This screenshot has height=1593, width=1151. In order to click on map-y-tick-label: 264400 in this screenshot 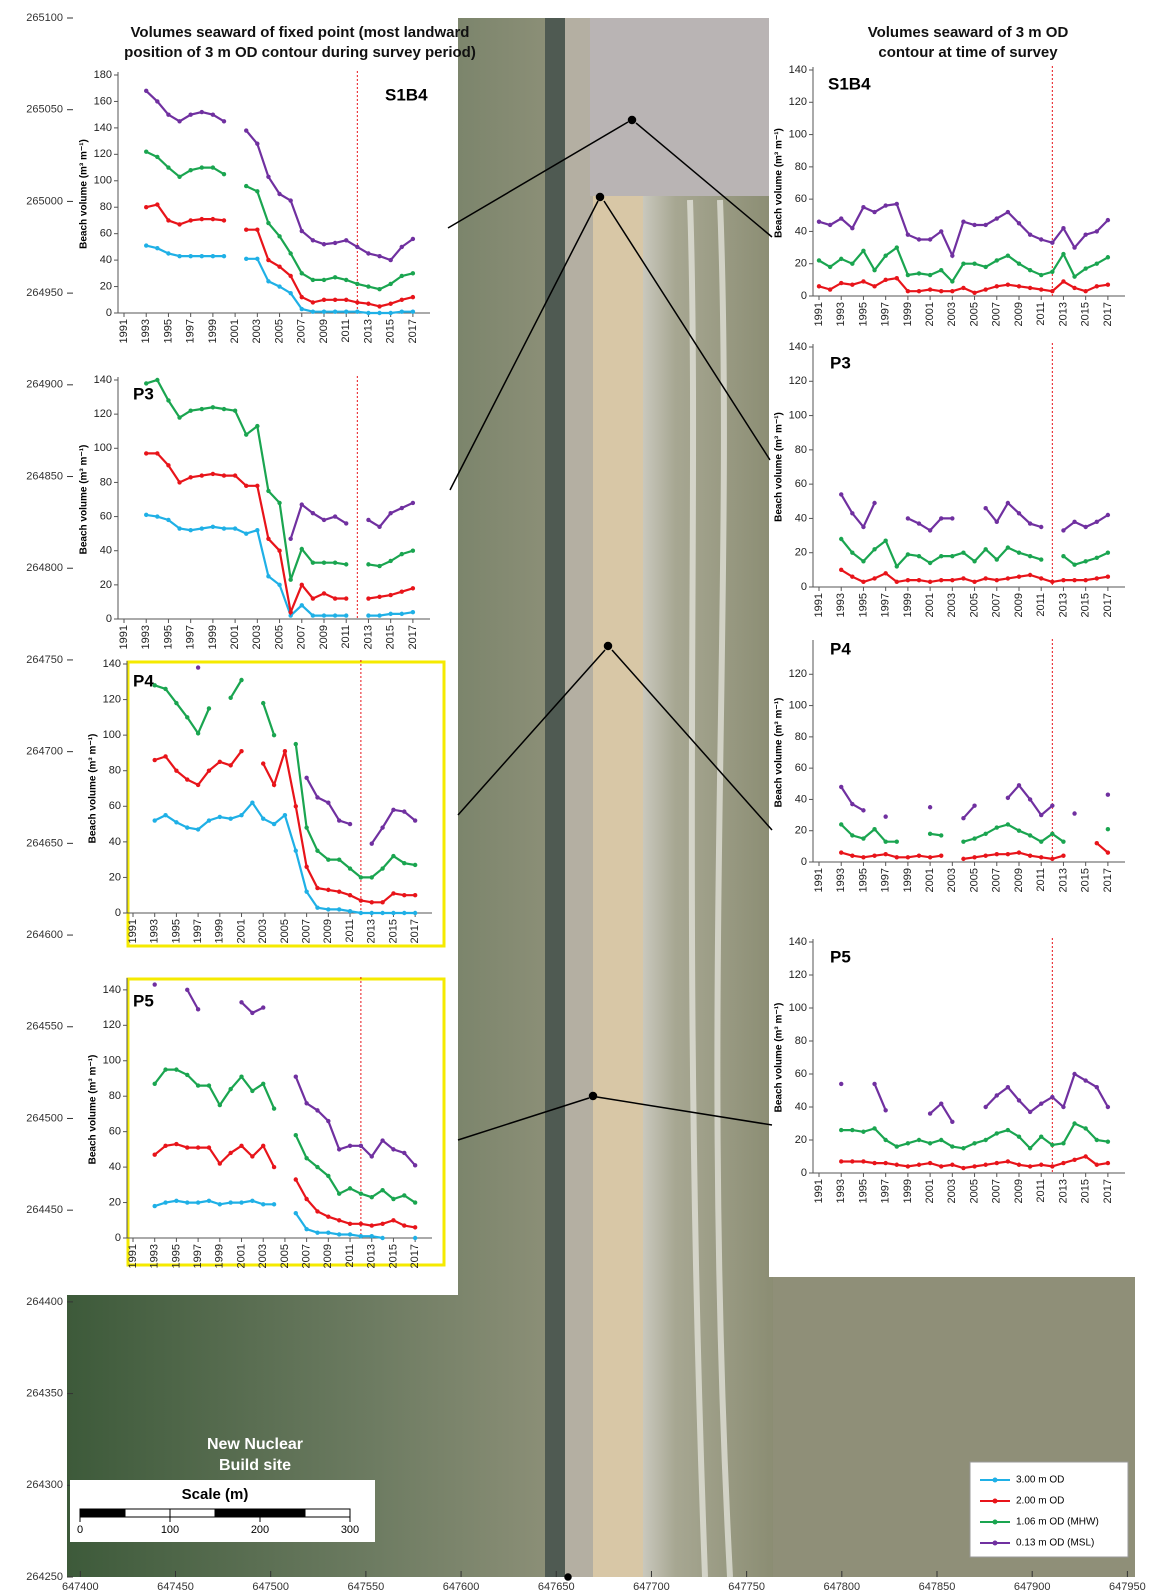, I will do `click(44, 1302)`.